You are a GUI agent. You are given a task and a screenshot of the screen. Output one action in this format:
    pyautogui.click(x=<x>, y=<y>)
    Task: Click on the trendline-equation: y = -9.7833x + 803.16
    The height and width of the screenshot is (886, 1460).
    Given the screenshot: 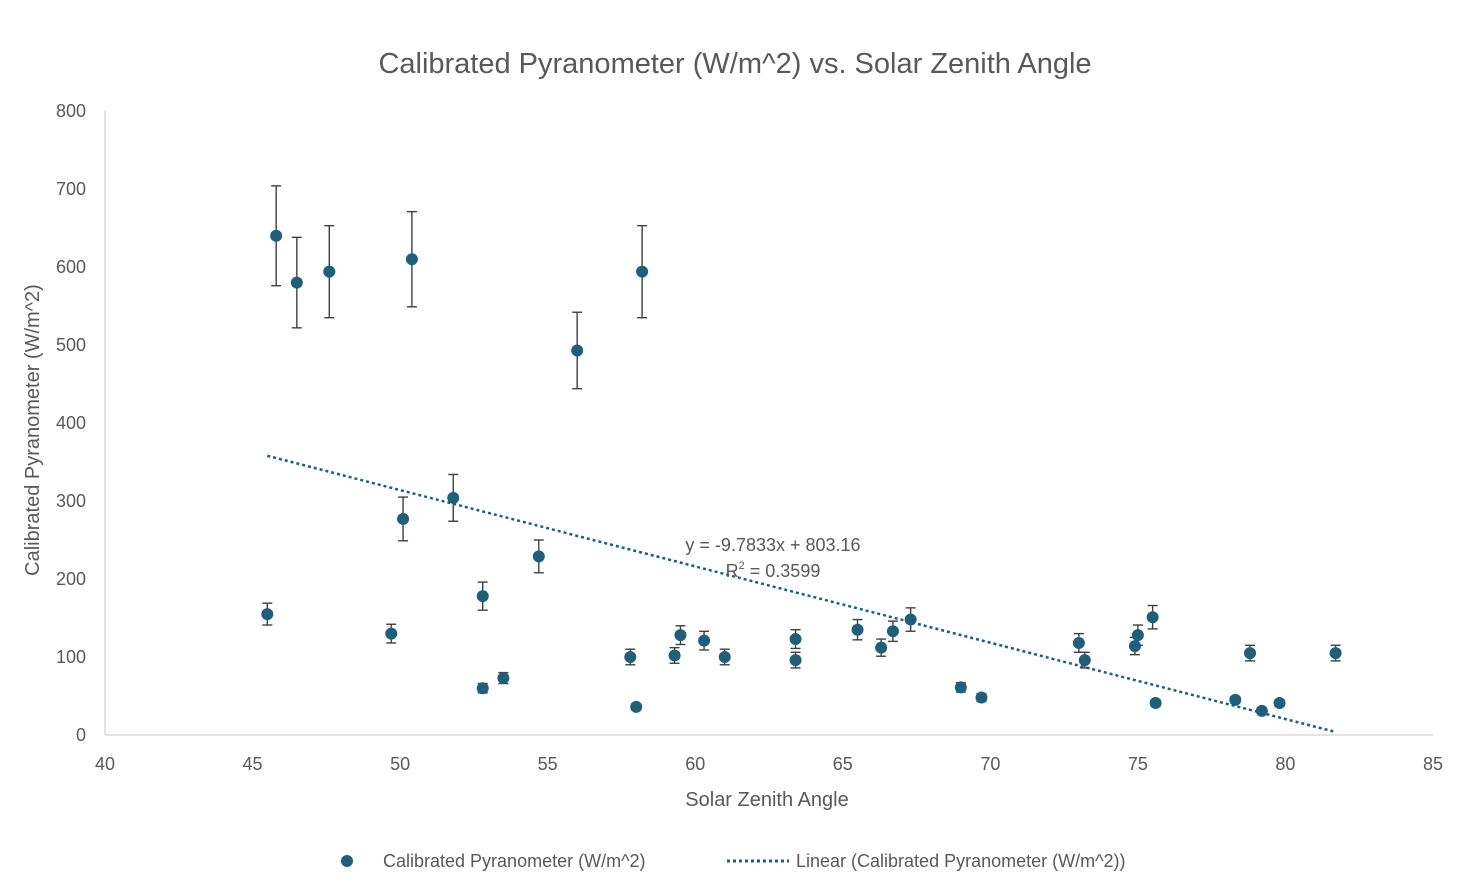 What is the action you would take?
    pyautogui.click(x=772, y=545)
    